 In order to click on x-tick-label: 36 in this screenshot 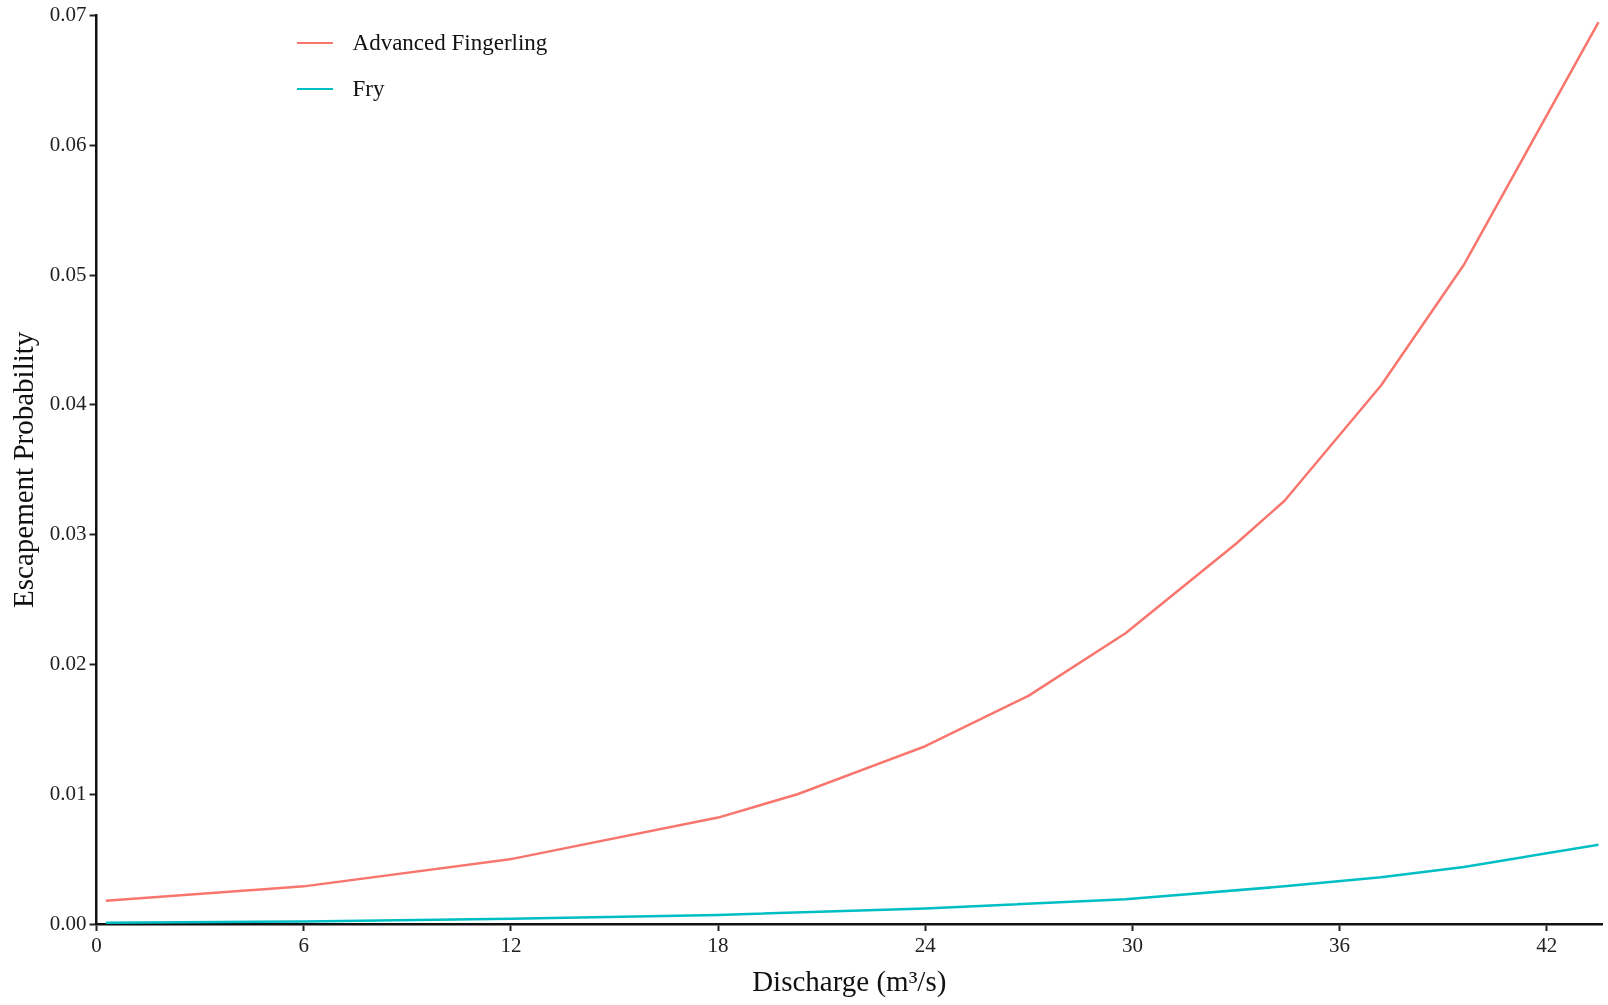, I will do `click(1340, 945)`.